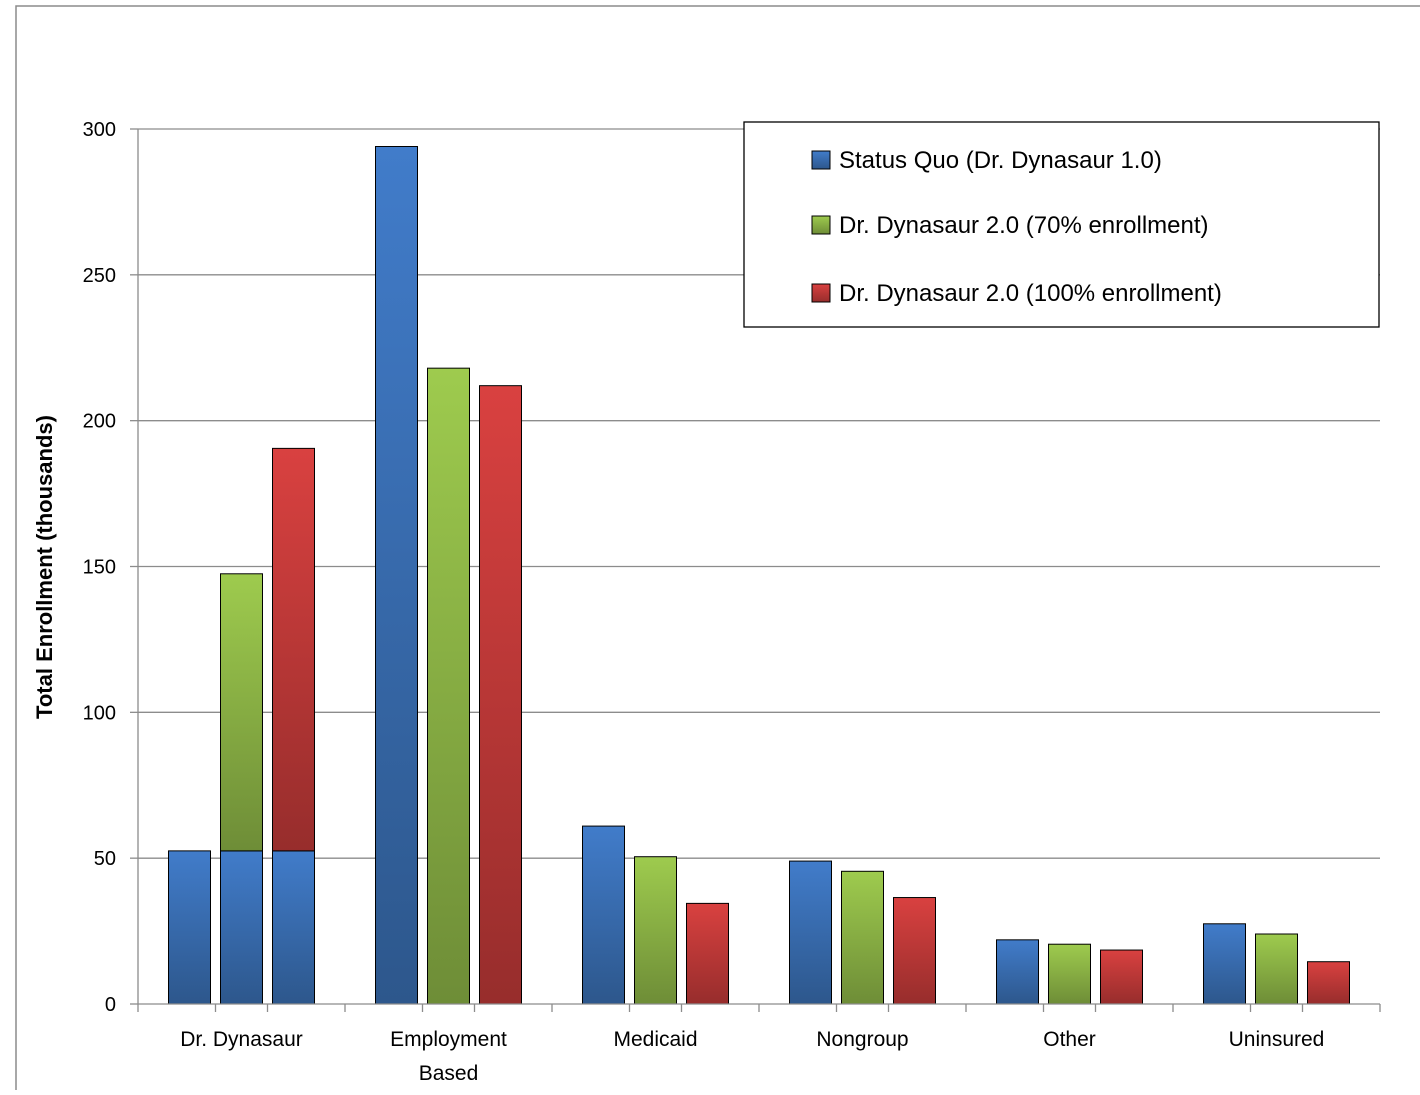 This screenshot has width=1420, height=1095. Describe the element at coordinates (1000, 160) in the screenshot. I see `legend-label: Status Quo (Dr. Dynasaur 1.0)` at that location.